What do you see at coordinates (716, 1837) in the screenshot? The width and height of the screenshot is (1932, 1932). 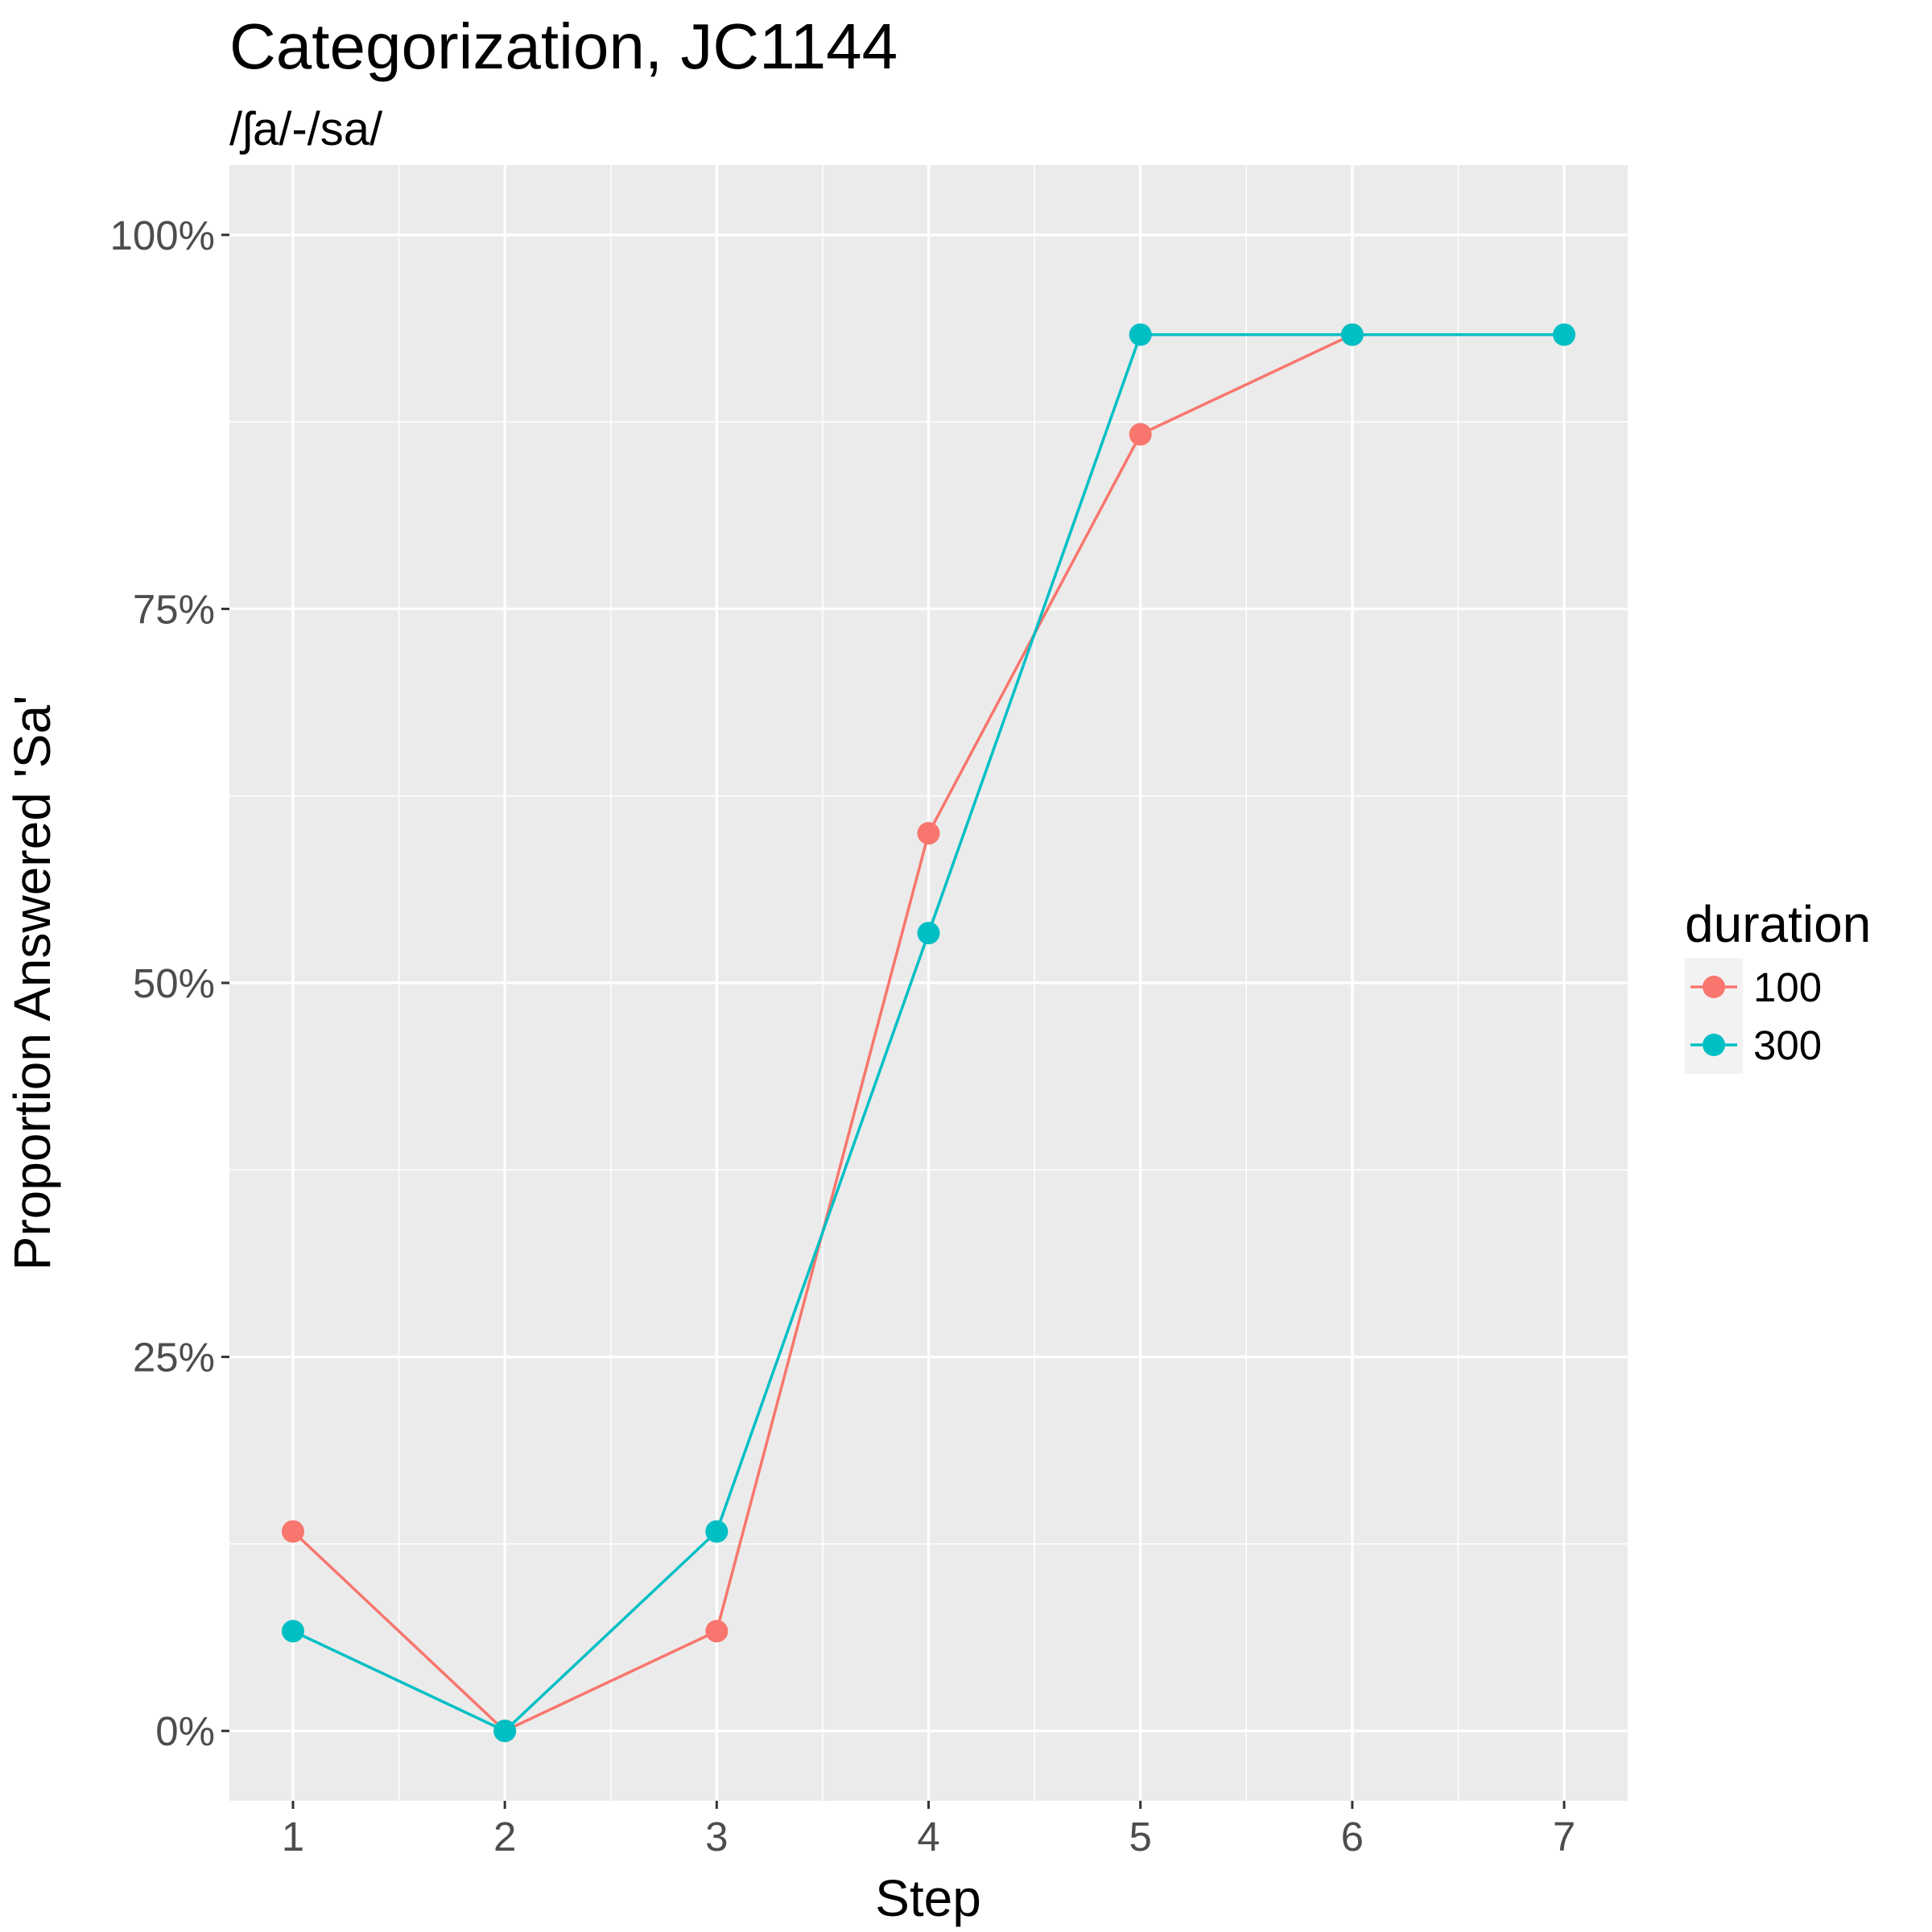 I see `x-tick-label: 3` at bounding box center [716, 1837].